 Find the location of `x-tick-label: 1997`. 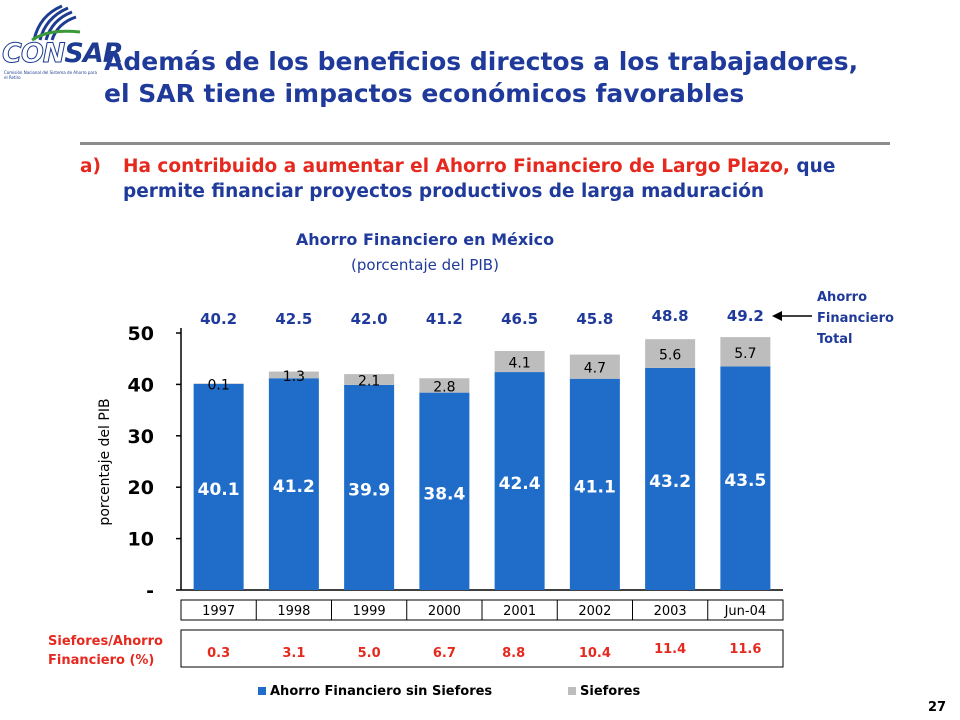

x-tick-label: 1997 is located at coordinates (218, 611).